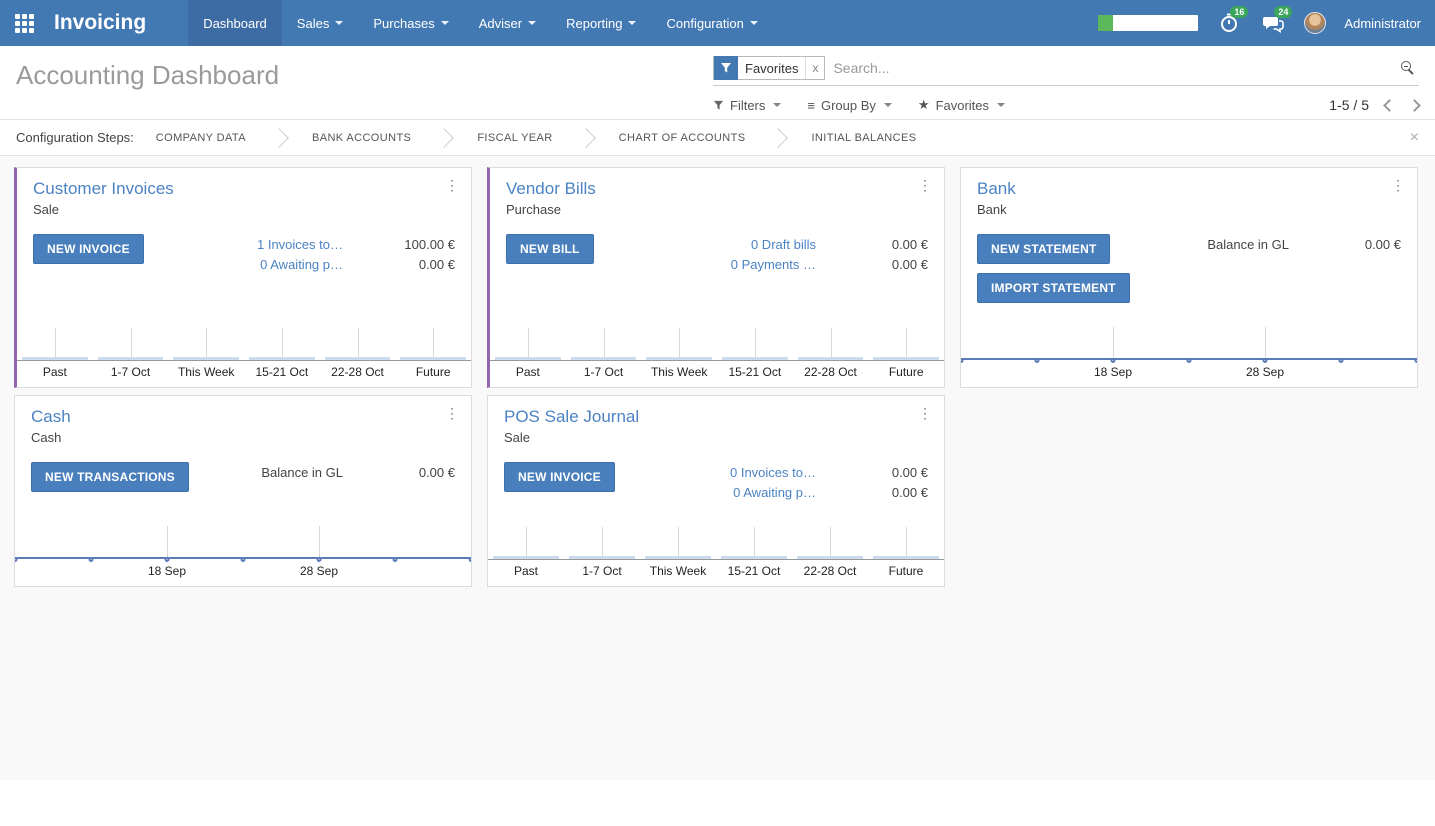 Image resolution: width=1435 pixels, height=826 pixels. What do you see at coordinates (1044, 249) in the screenshot?
I see `new-statement-button: NEW STATEMENT` at bounding box center [1044, 249].